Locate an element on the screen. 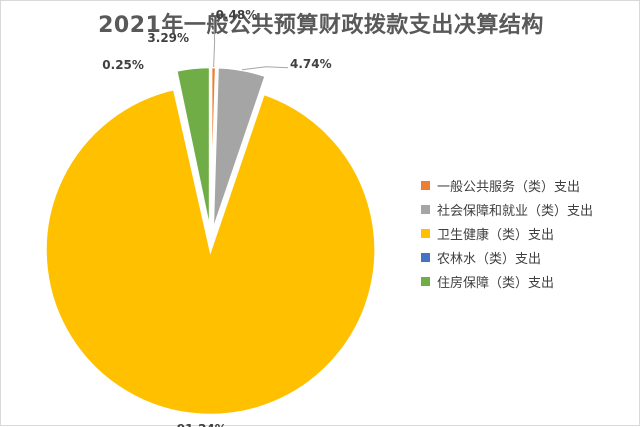 This screenshot has height=427, width=640. legend-item: 一般公共服务（类）支出 is located at coordinates (507, 185).